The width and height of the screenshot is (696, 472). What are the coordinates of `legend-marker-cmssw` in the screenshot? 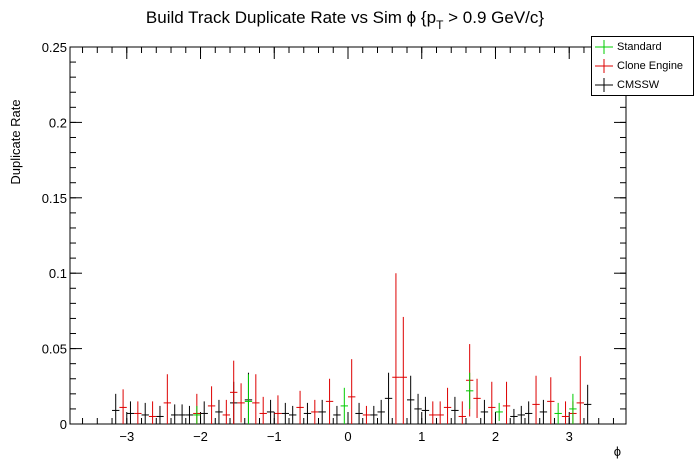 It's located at (604, 85).